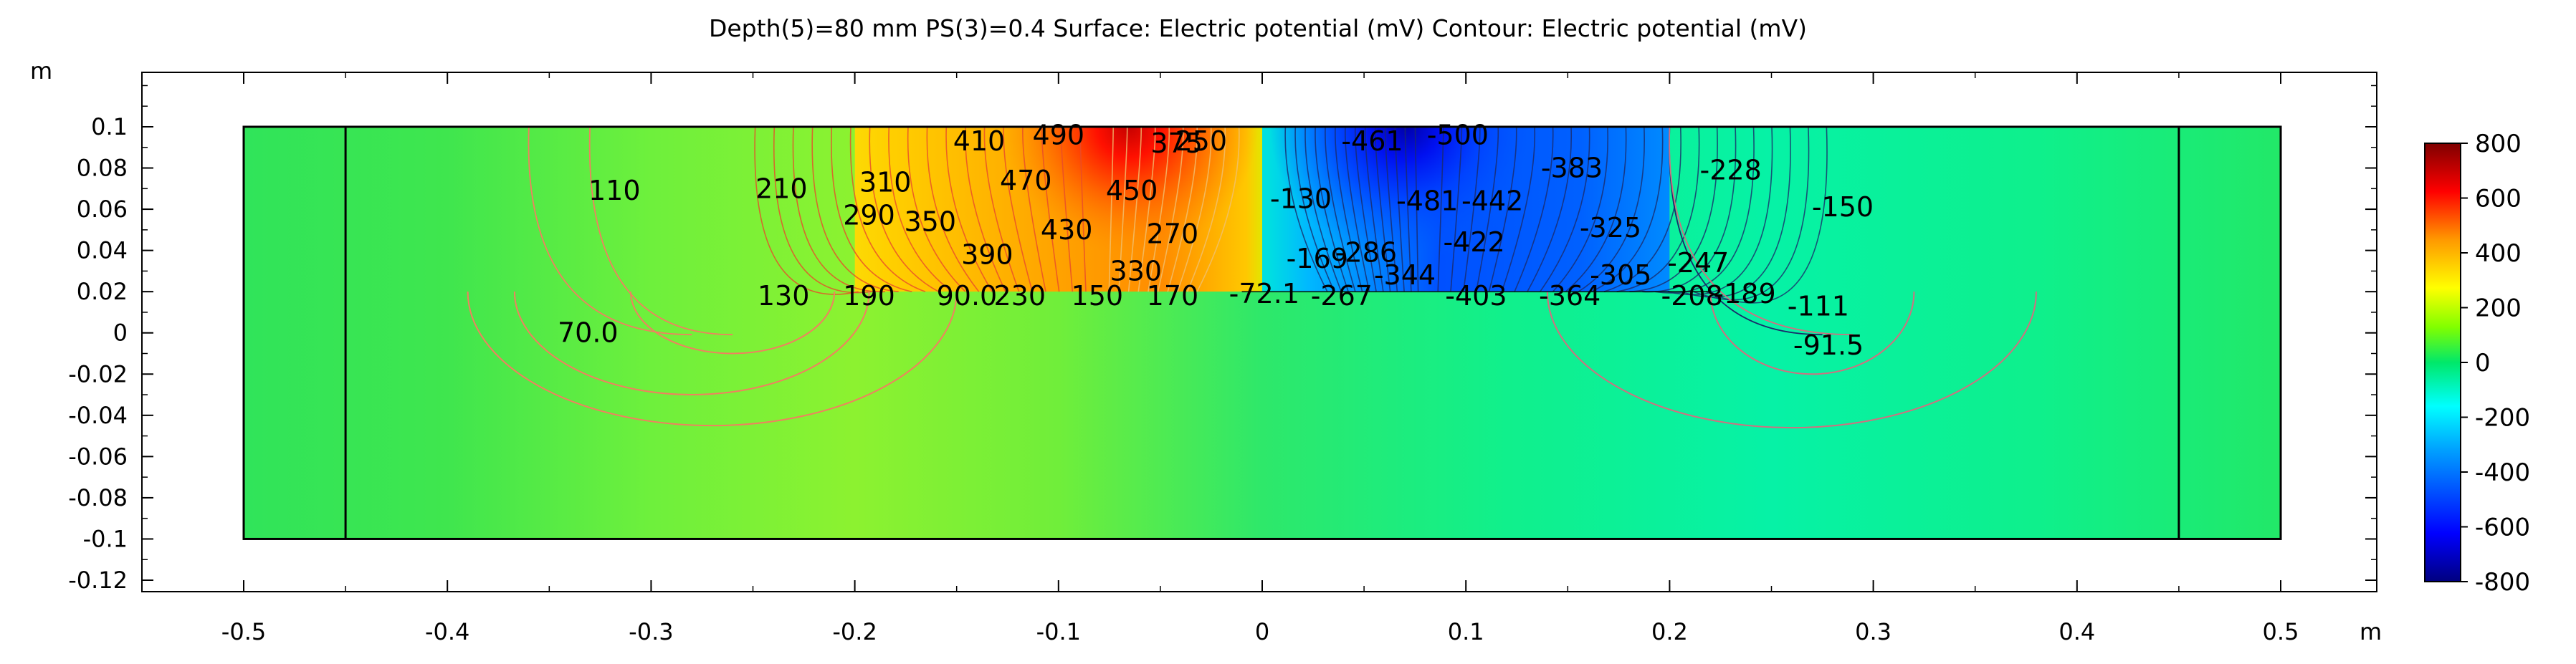  What do you see at coordinates (614, 190) in the screenshot?
I see `contour-label: 110` at bounding box center [614, 190].